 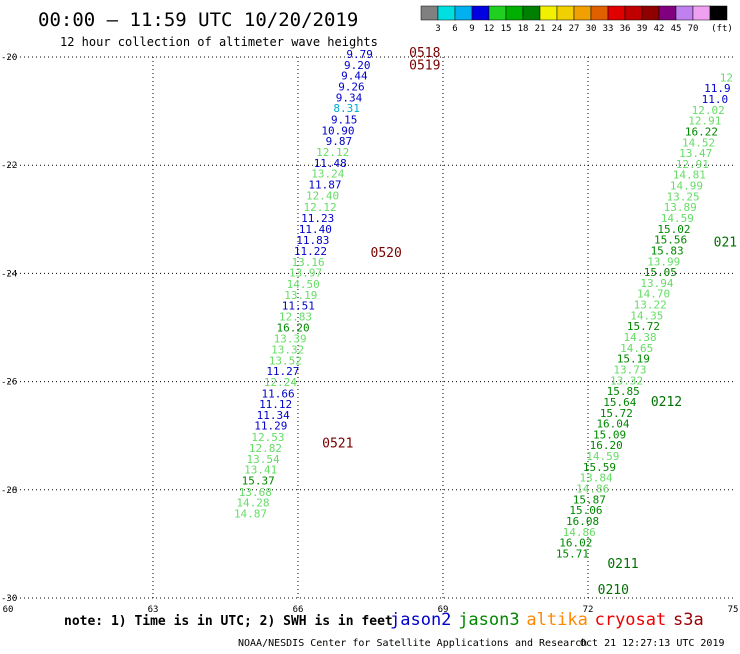 What do you see at coordinates (722, 29) in the screenshot?
I see `colorbar-unit: (ft)` at bounding box center [722, 29].